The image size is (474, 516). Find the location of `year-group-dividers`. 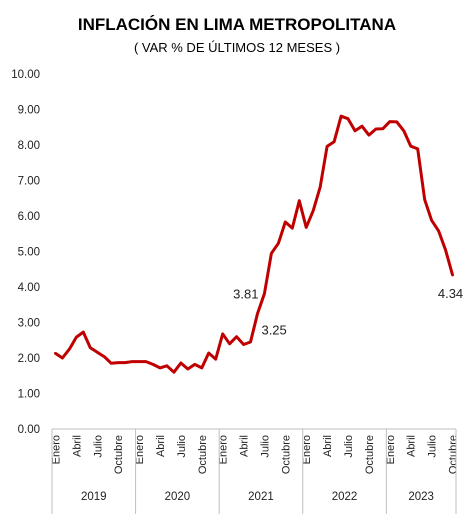

year-group-dividers is located at coordinates (254, 471).